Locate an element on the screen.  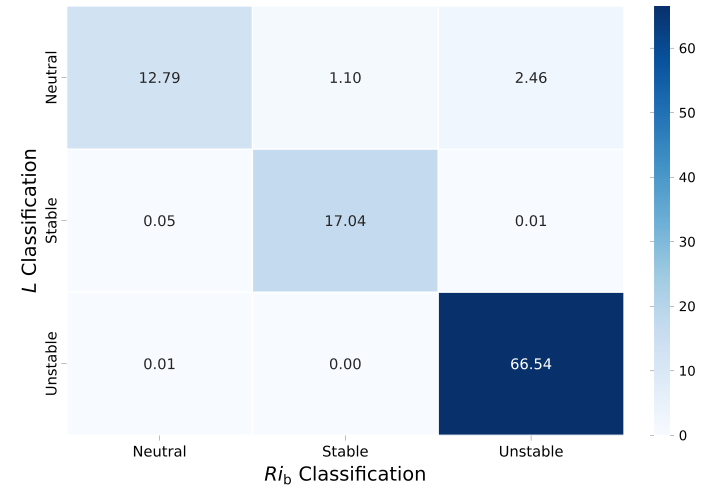
y-tick-label: Unstable is located at coordinates (51, 363).